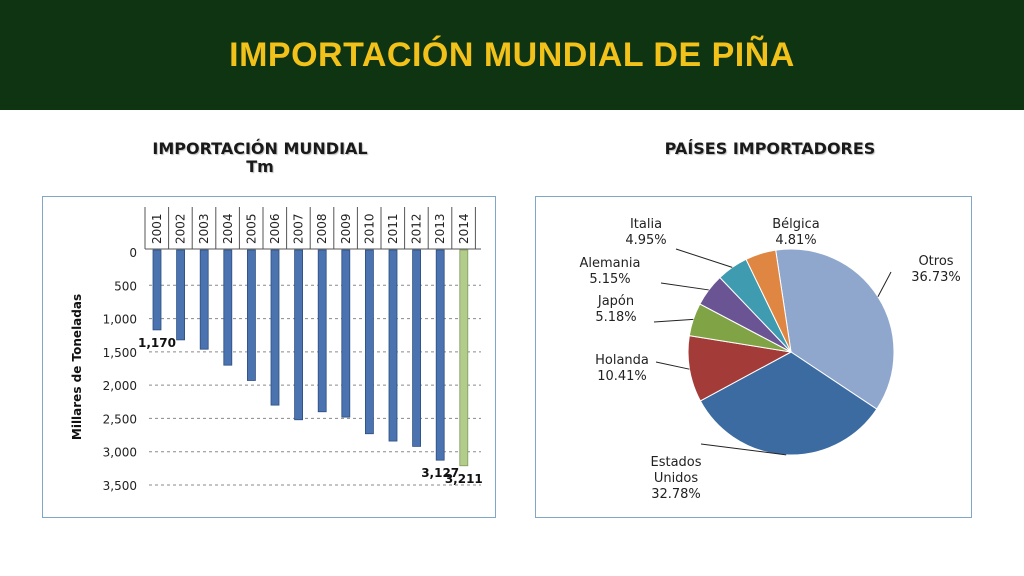 This screenshot has width=1024, height=576. Describe the element at coordinates (204, 299) in the screenshot. I see `bar-2003` at that location.